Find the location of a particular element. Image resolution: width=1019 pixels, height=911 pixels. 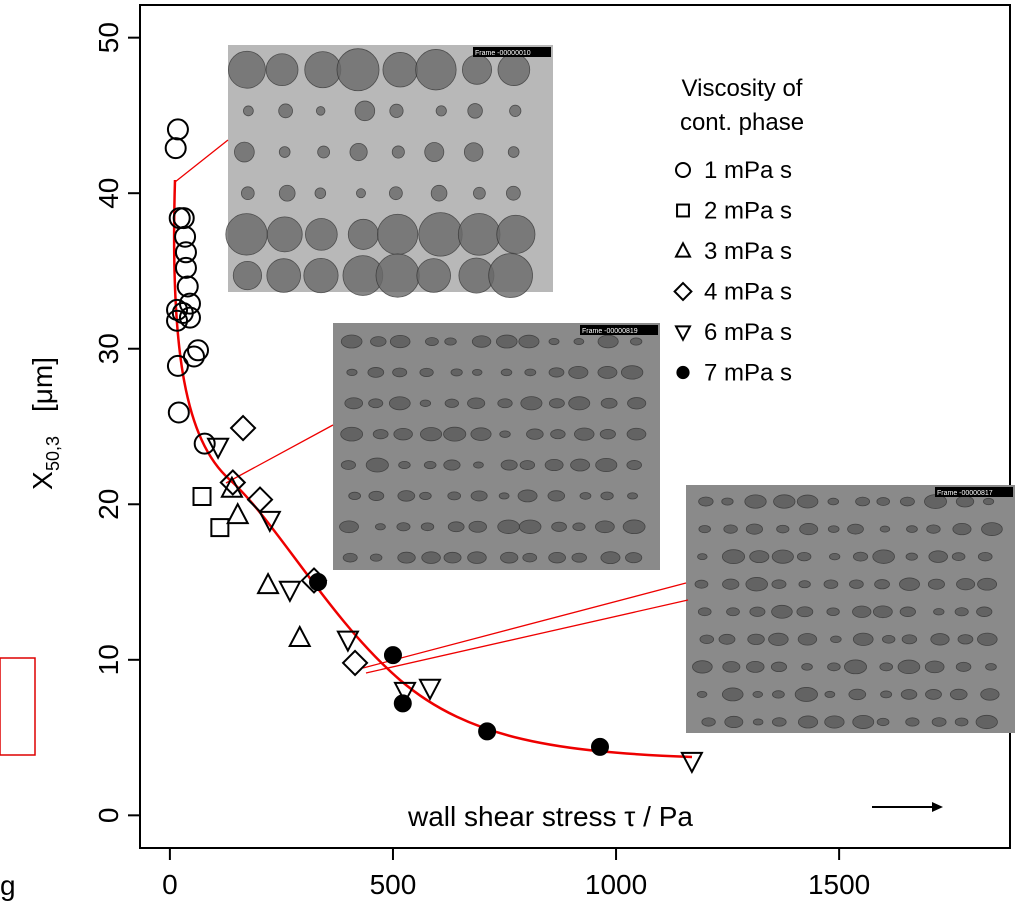

x-label: wall shear stress τ / Pa is located at coordinates (550, 816).